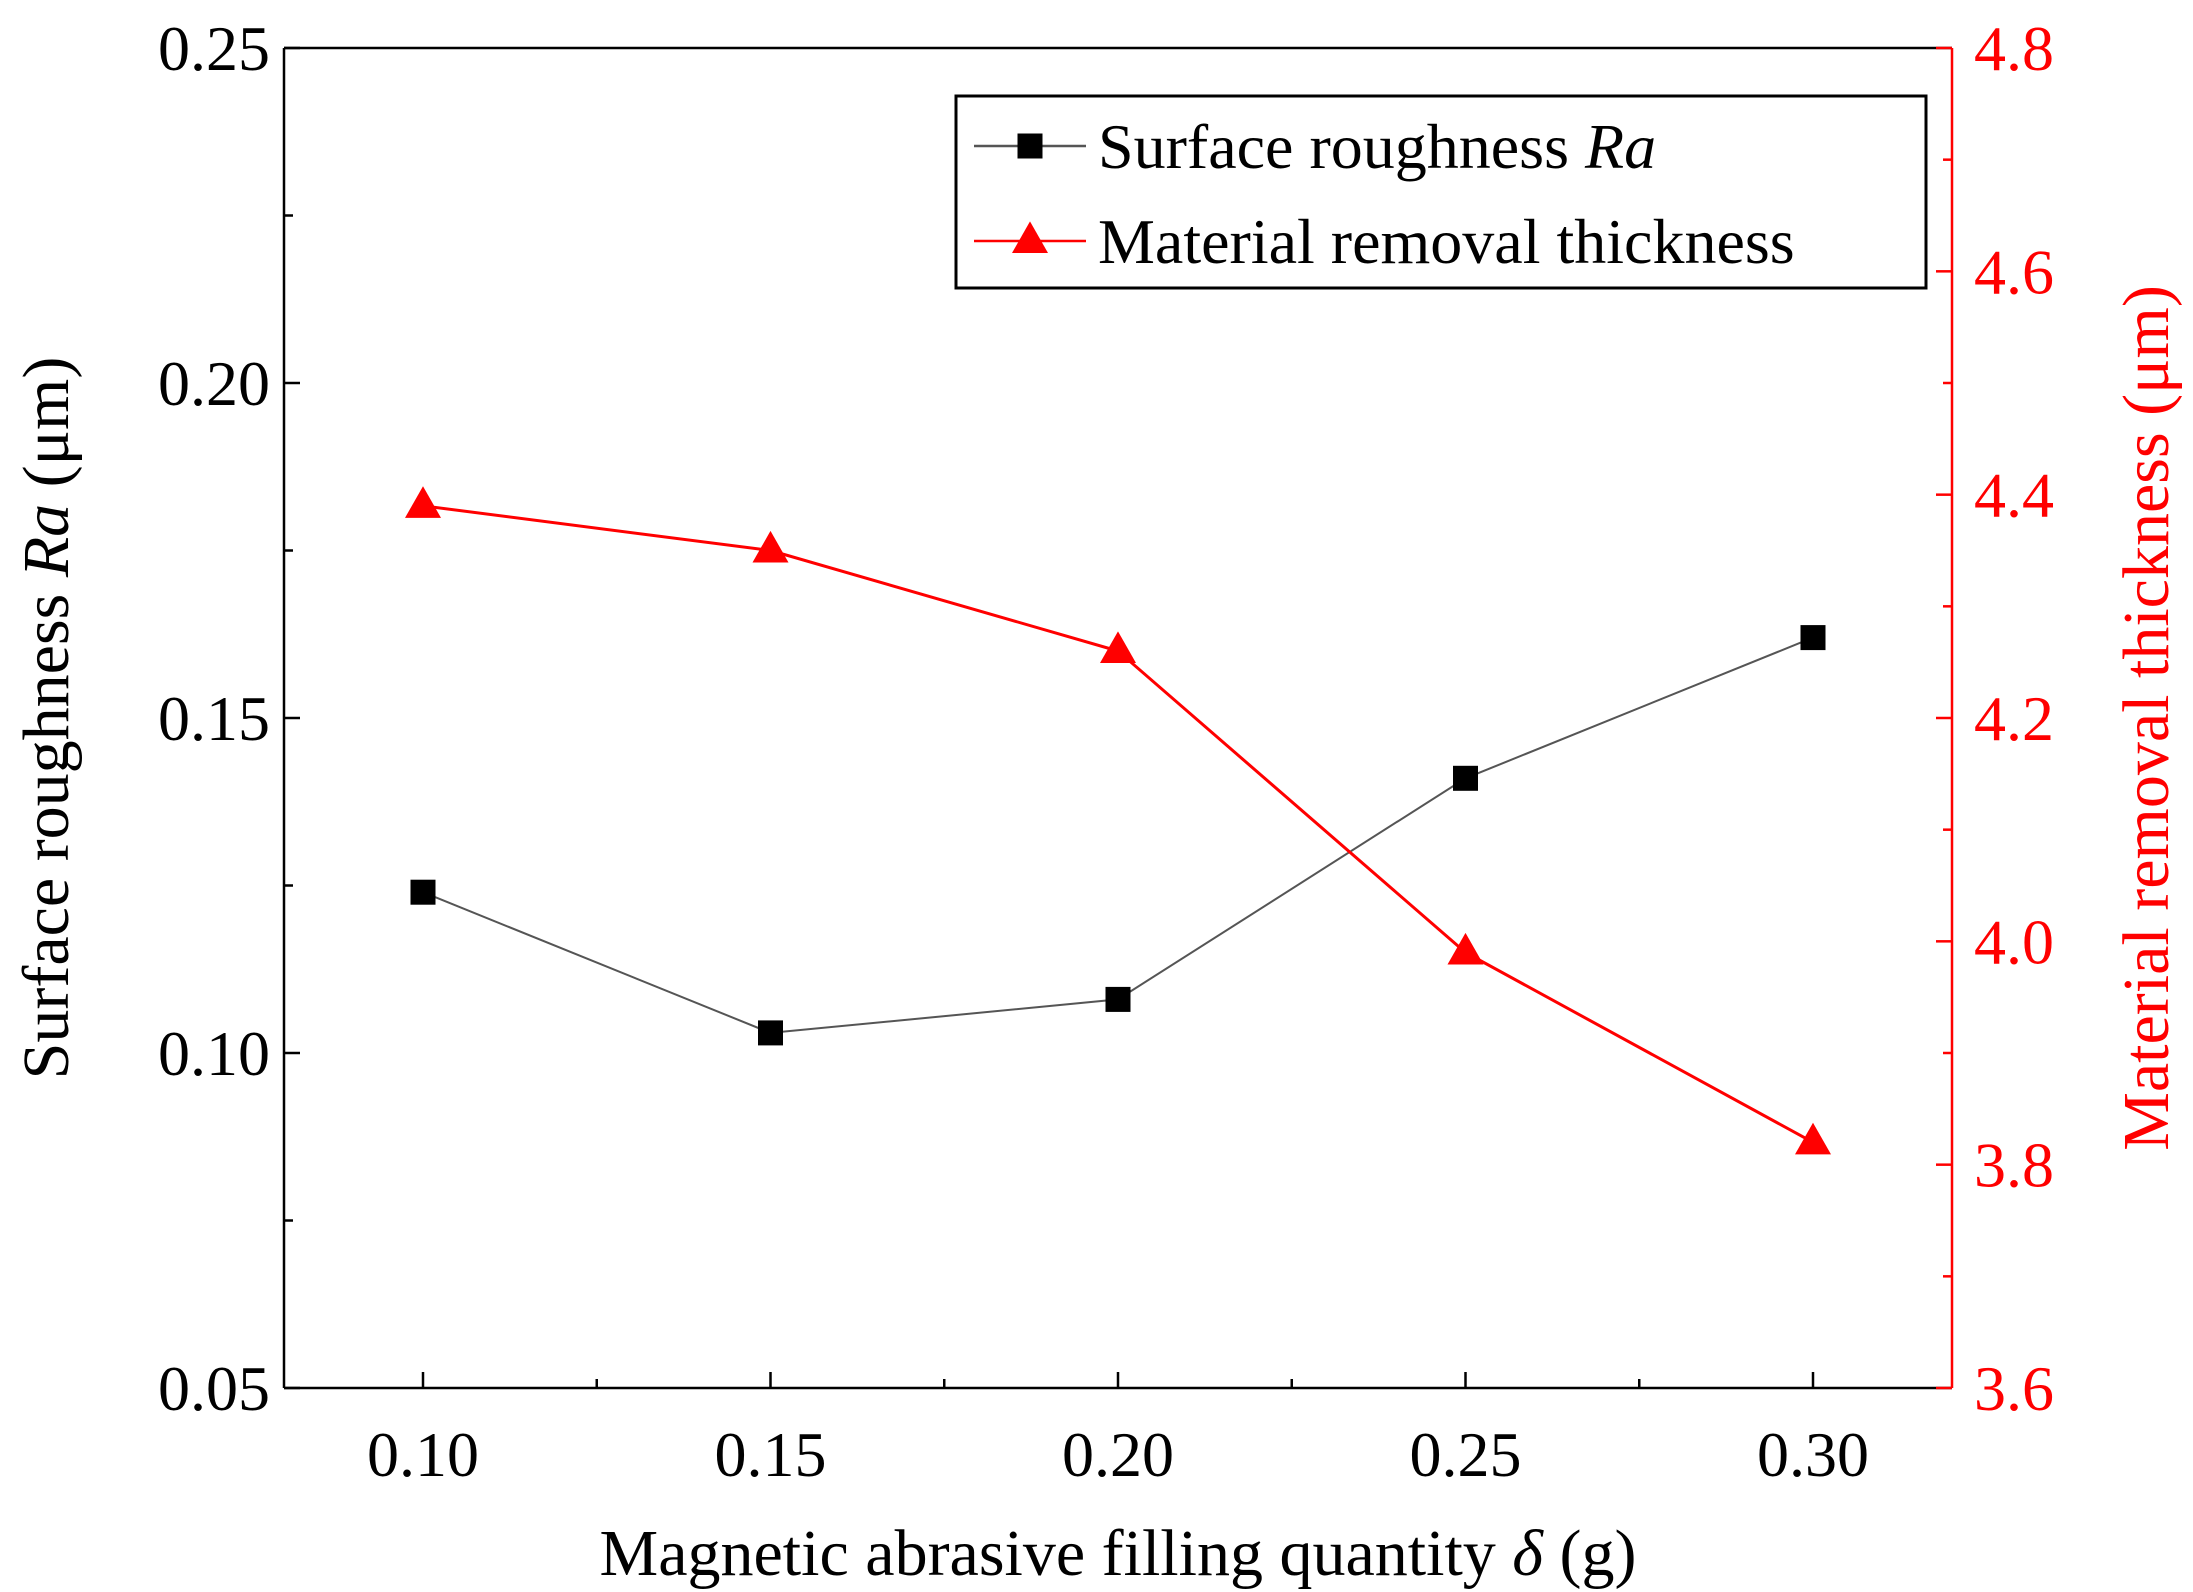 The image size is (2193, 1592). What do you see at coordinates (1813, 1454) in the screenshot?
I see `x-tick-label: 0.30` at bounding box center [1813, 1454].